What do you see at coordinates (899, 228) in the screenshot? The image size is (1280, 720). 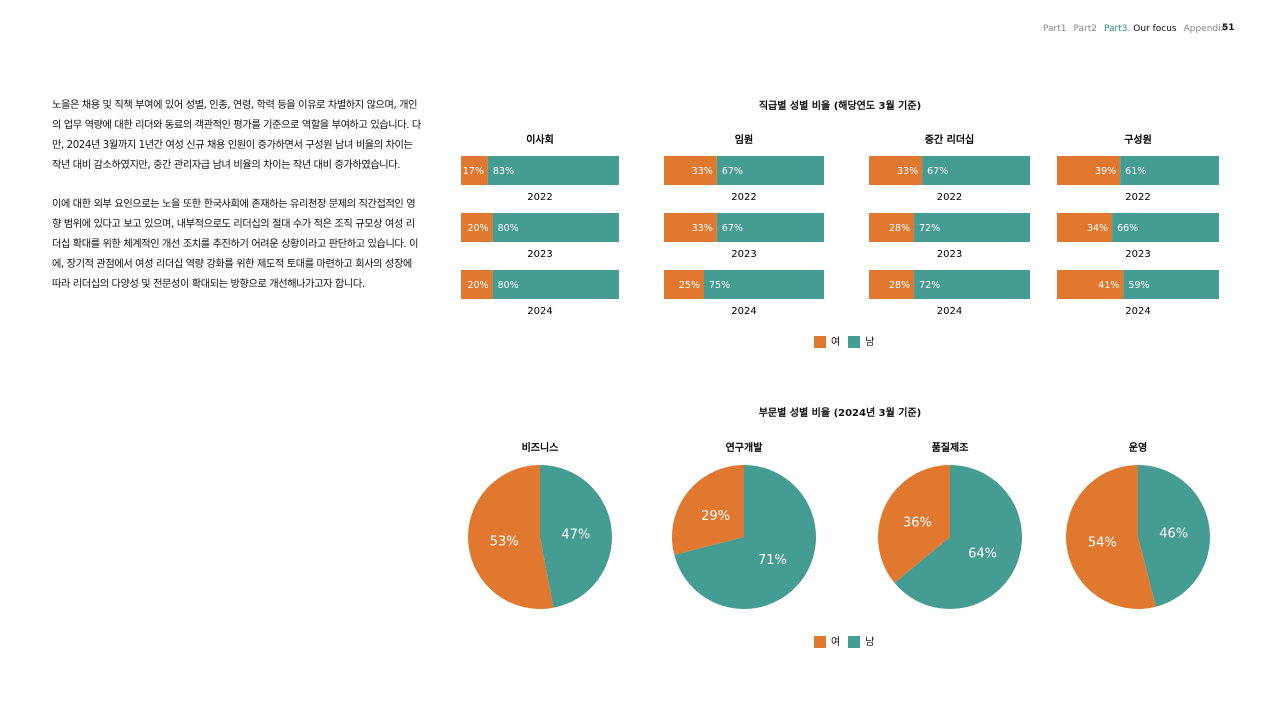 I see `bar-label-female: 28%` at bounding box center [899, 228].